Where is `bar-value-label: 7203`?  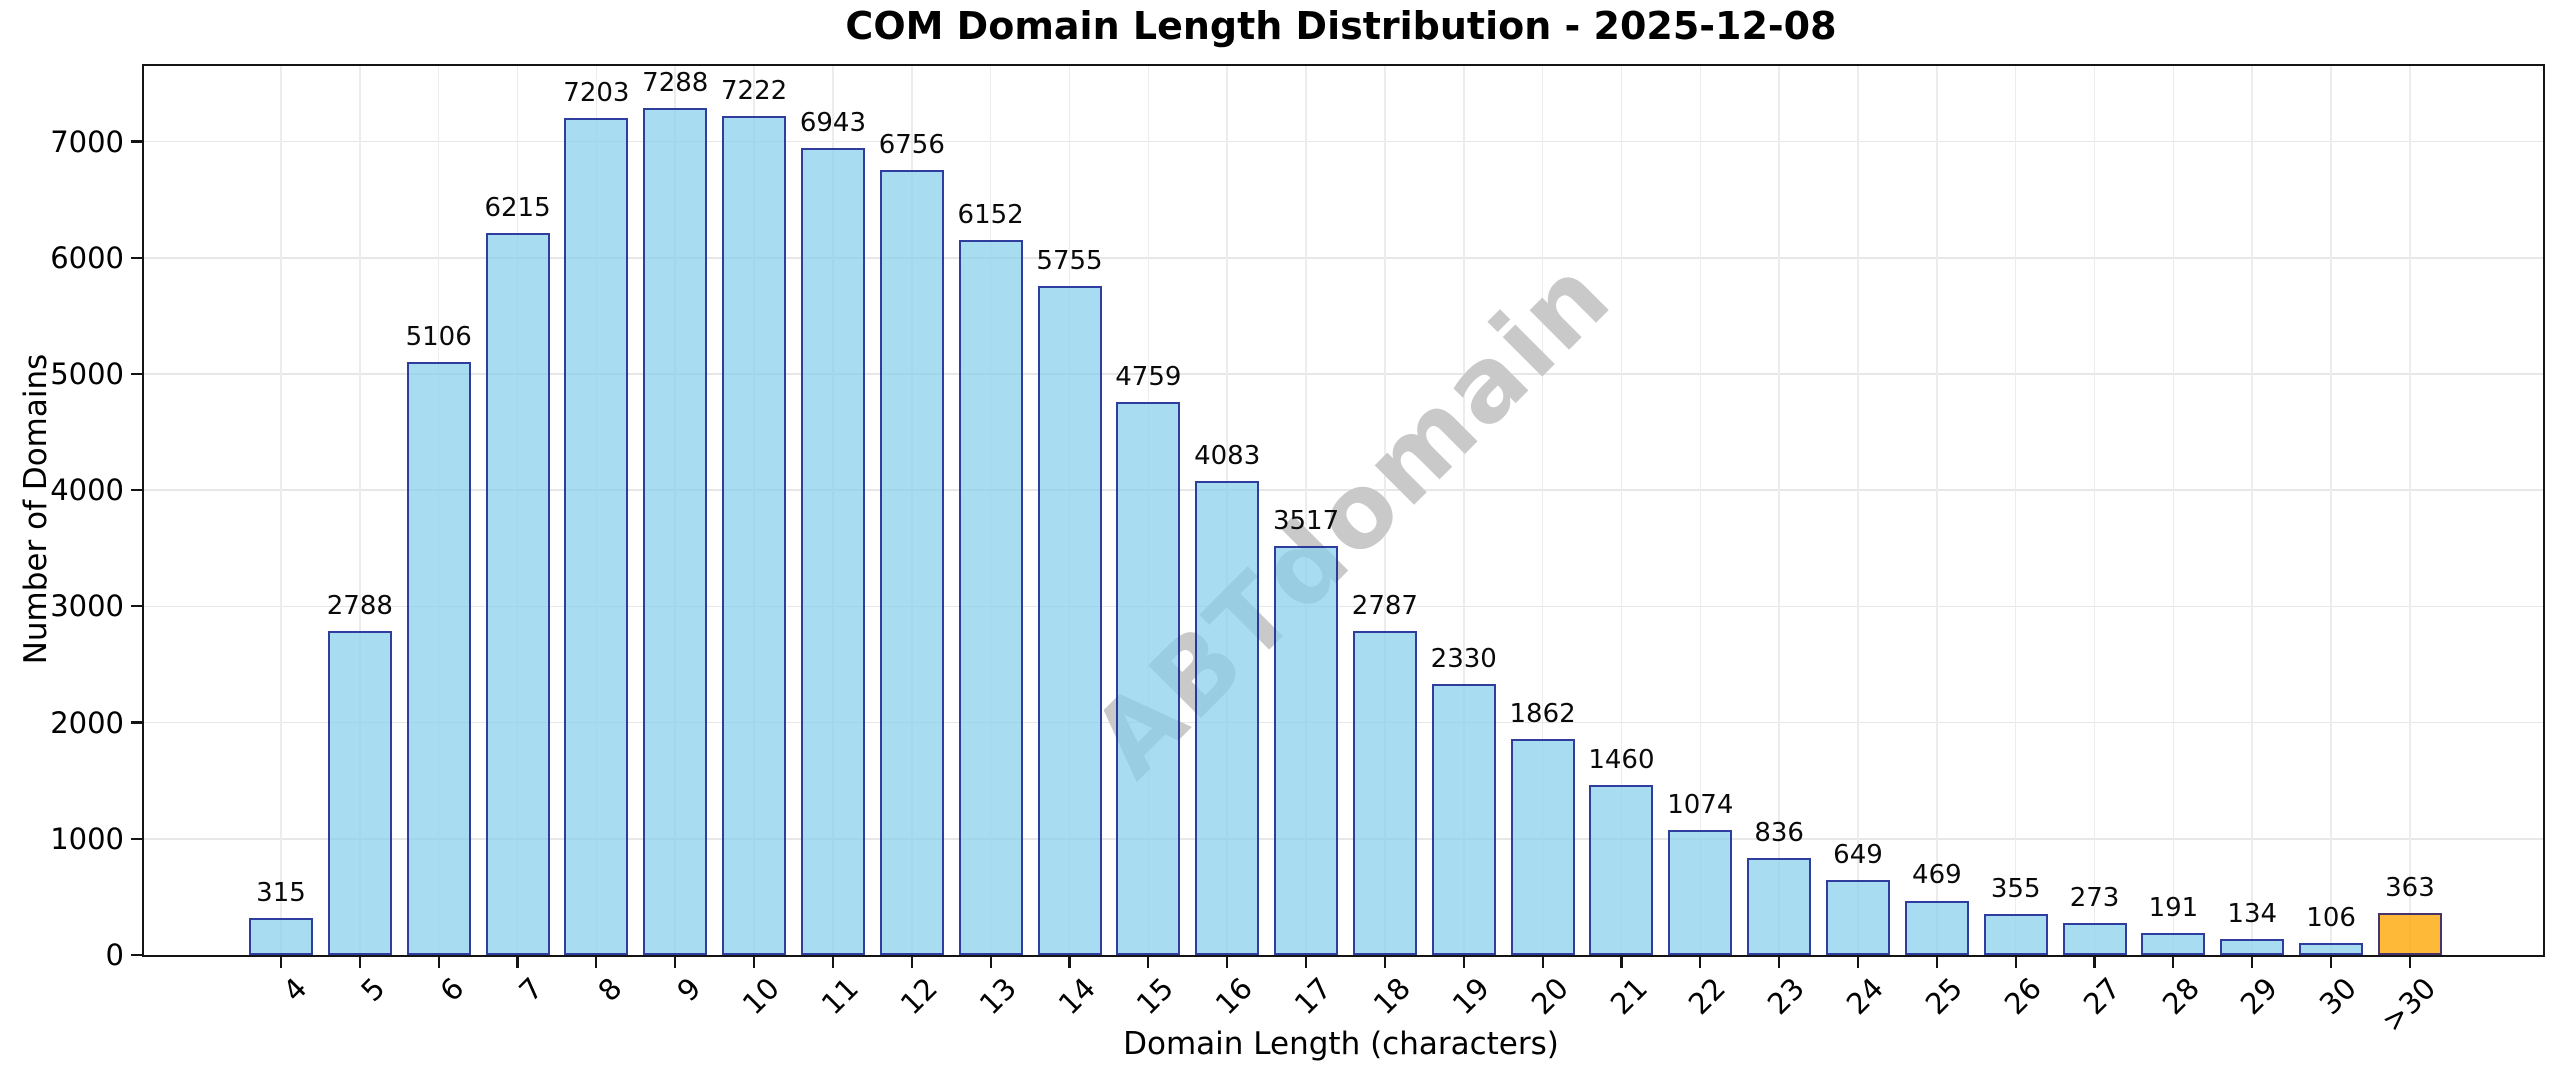 bar-value-label: 7203 is located at coordinates (596, 92).